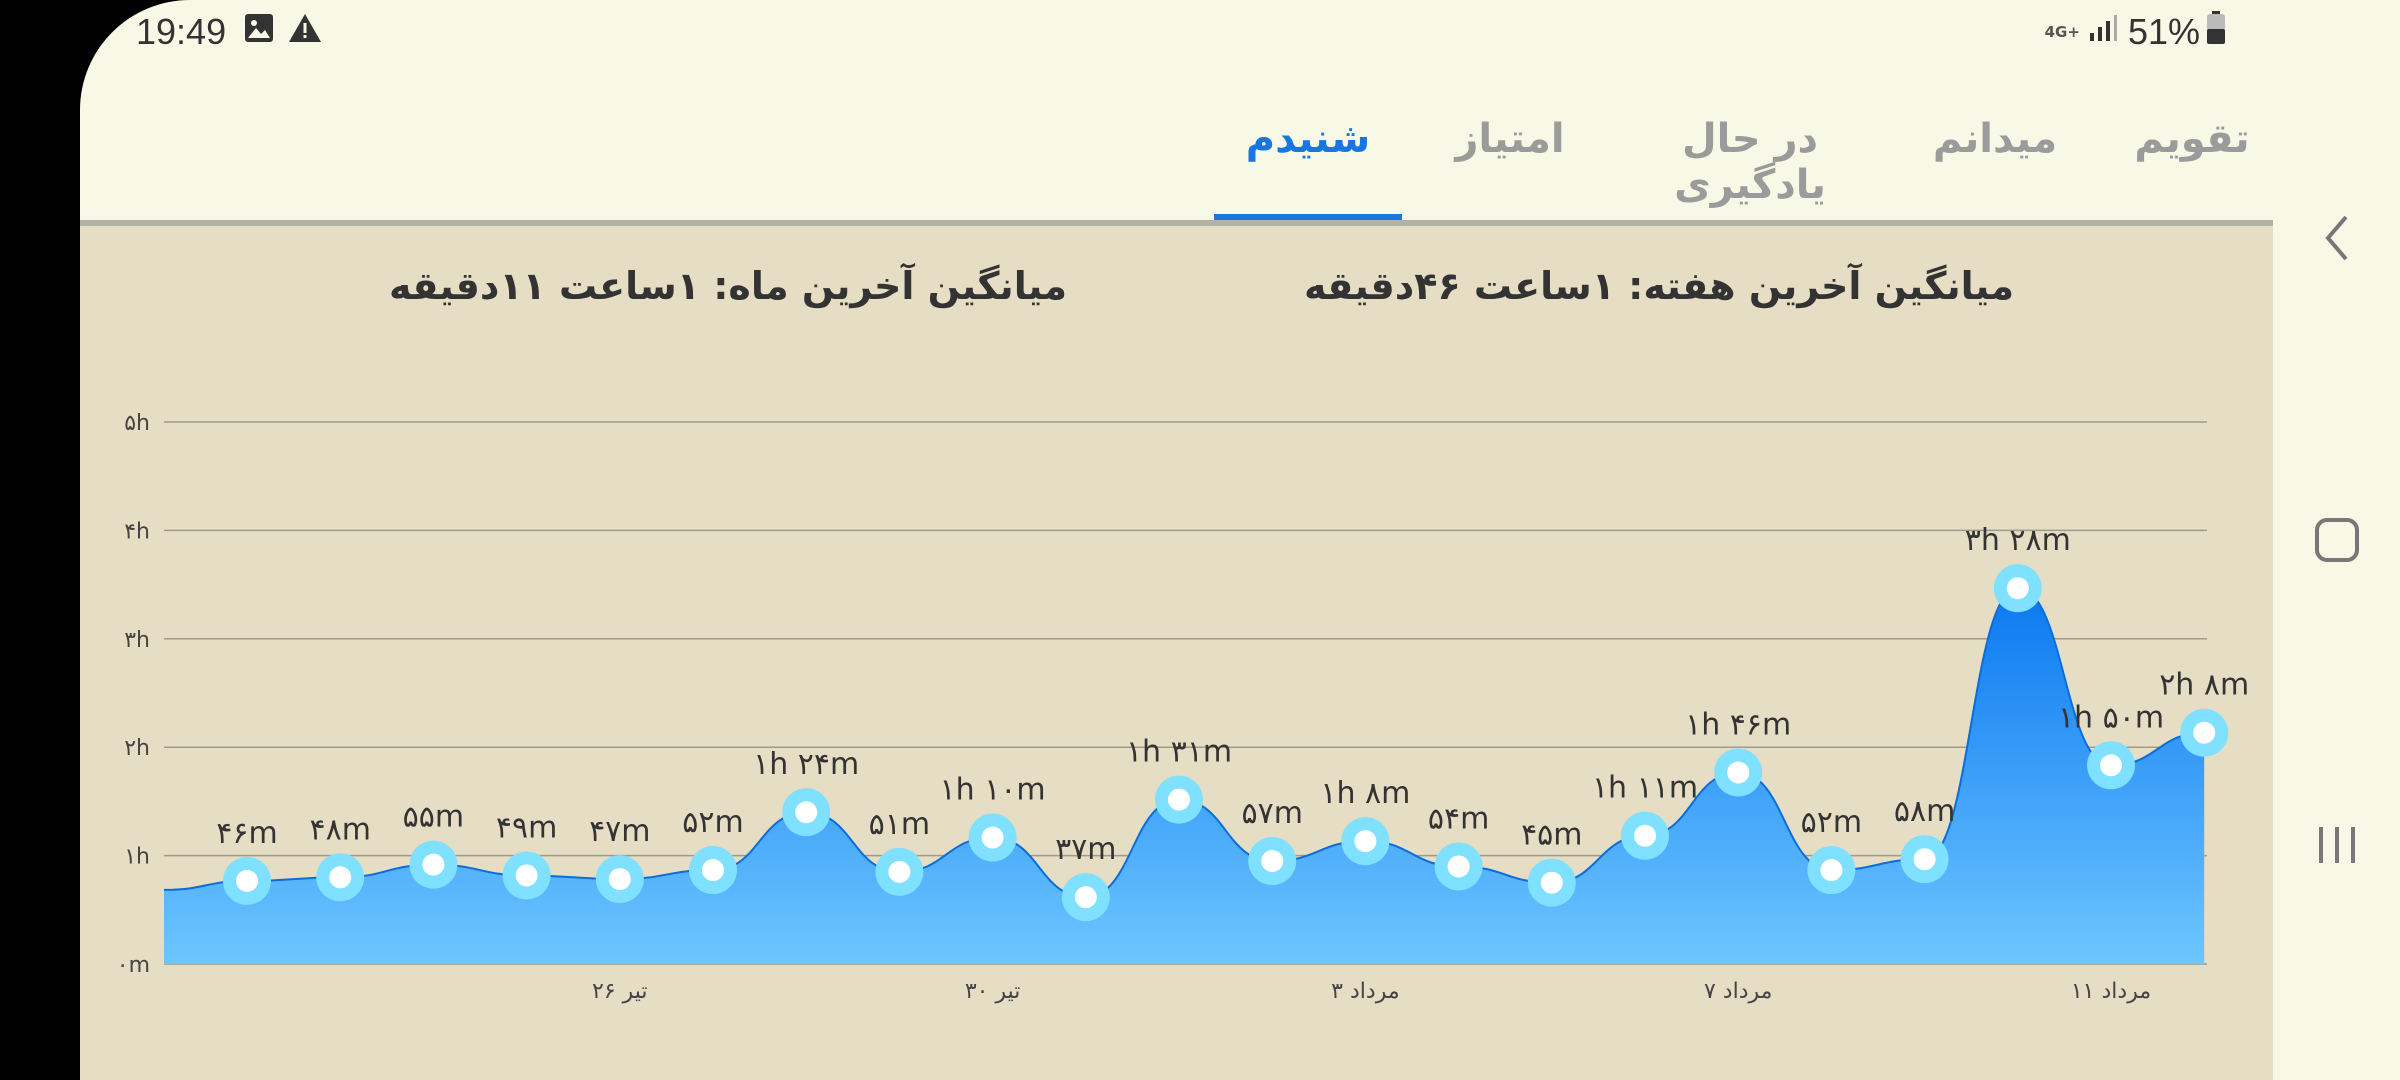  I want to click on data-label: ۱h ۱۰m, so click(993, 790).